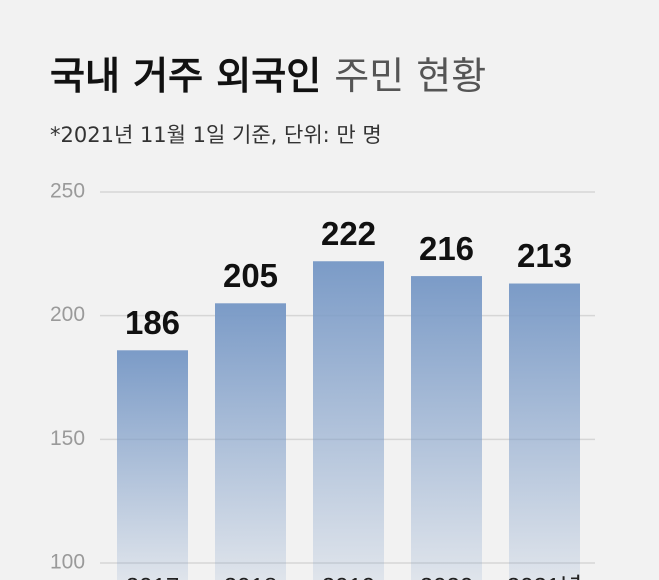  I want to click on y-tick-label: 200, so click(67, 314).